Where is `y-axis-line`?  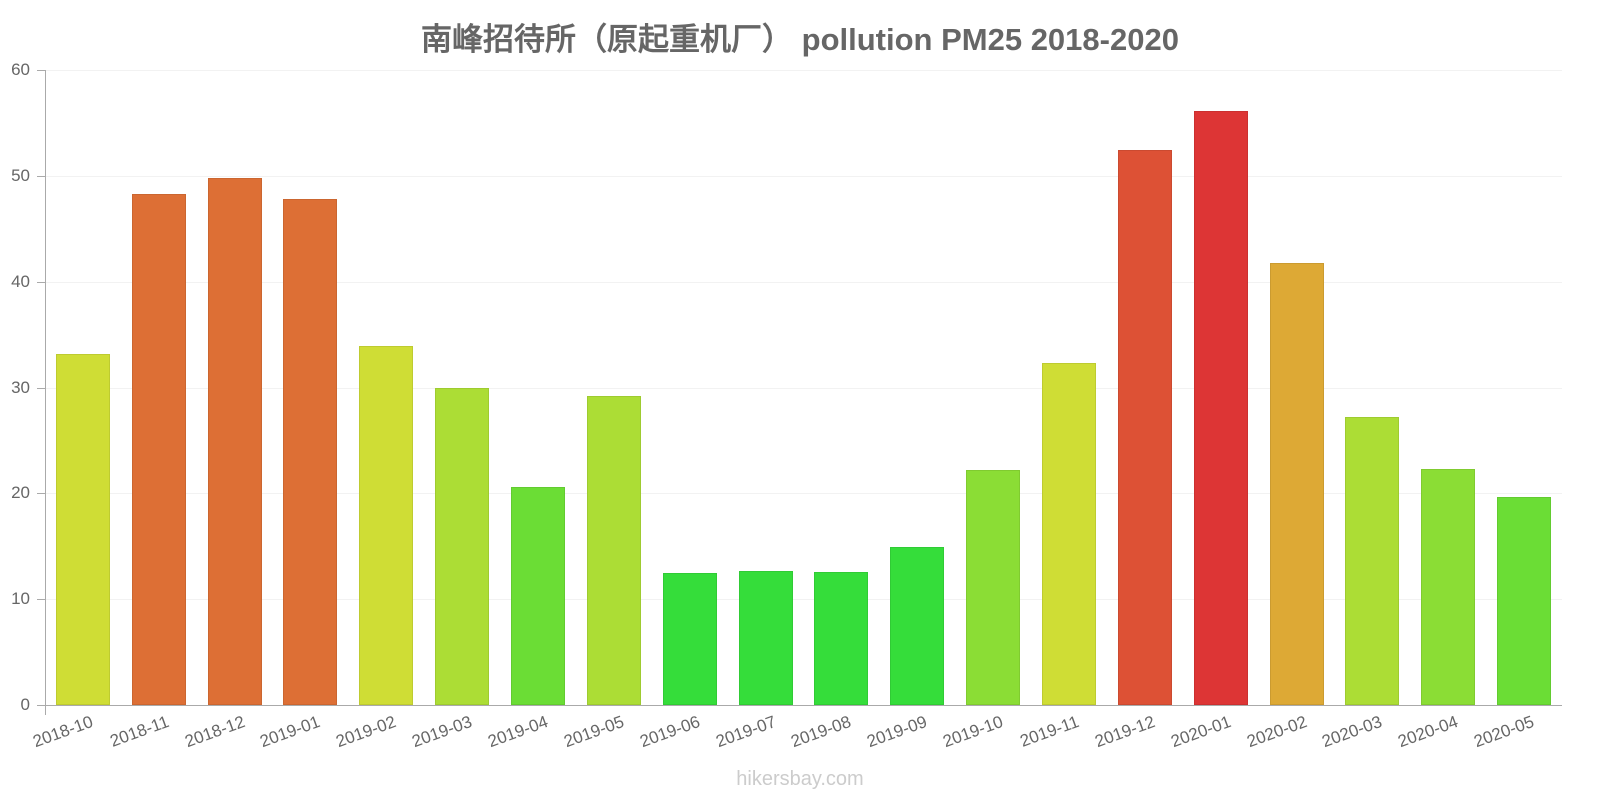
y-axis-line is located at coordinates (45, 392).